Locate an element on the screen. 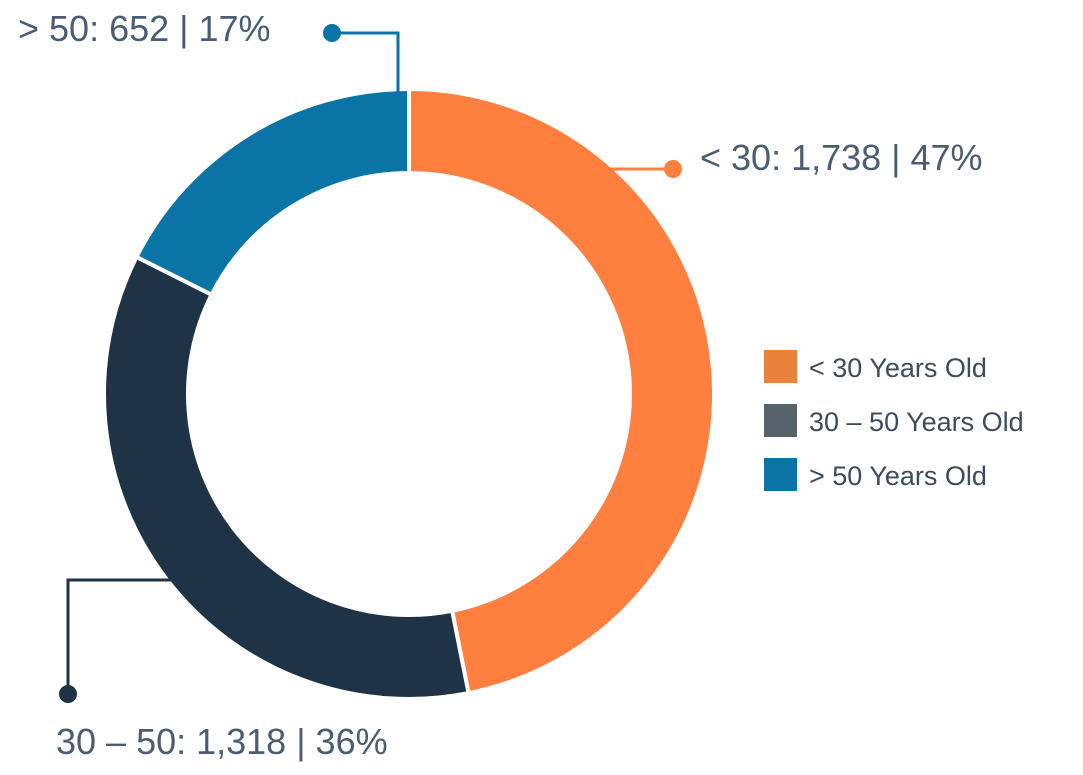 The height and width of the screenshot is (775, 1083). legend-label-1: < 30 Years Old is located at coordinates (898, 368).